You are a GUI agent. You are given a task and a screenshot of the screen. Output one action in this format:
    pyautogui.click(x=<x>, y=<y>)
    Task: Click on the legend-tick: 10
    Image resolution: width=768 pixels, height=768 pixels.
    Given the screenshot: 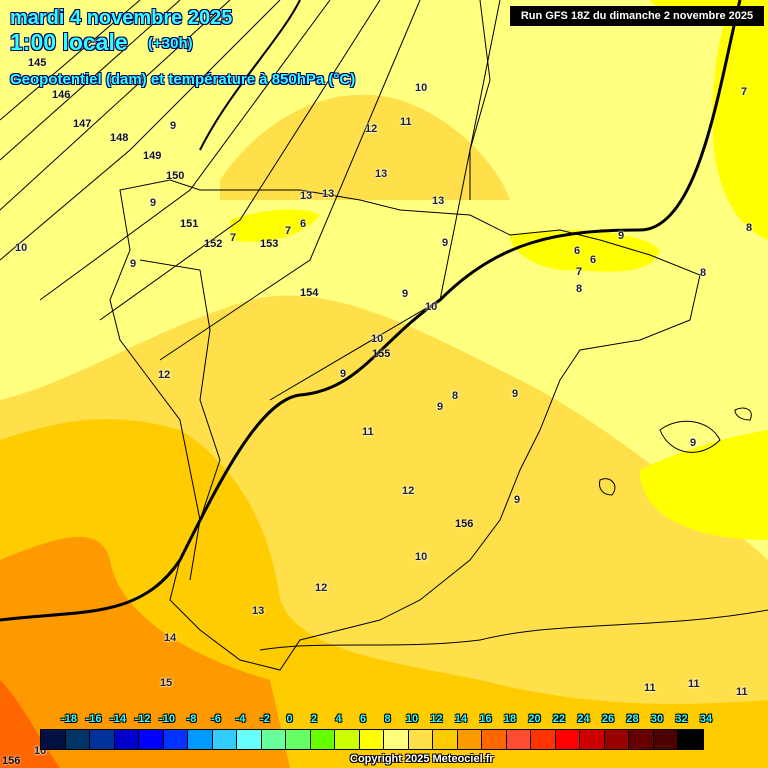 What is the action you would take?
    pyautogui.click(x=412, y=719)
    